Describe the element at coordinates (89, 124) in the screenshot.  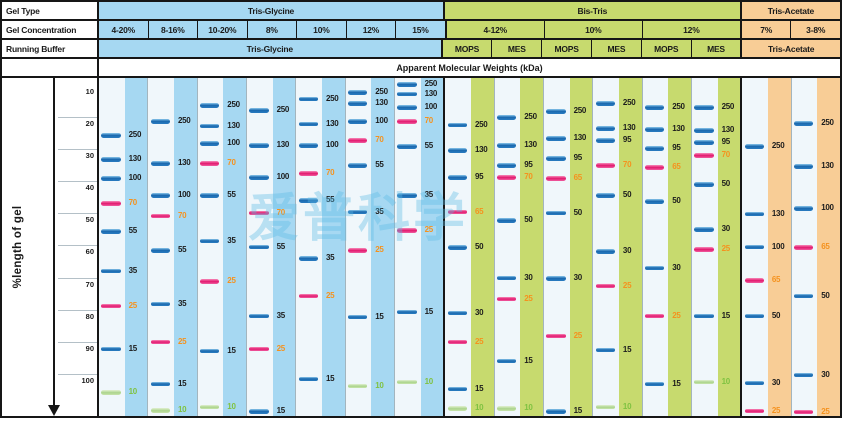
I see `tick-label-20: 20` at that location.